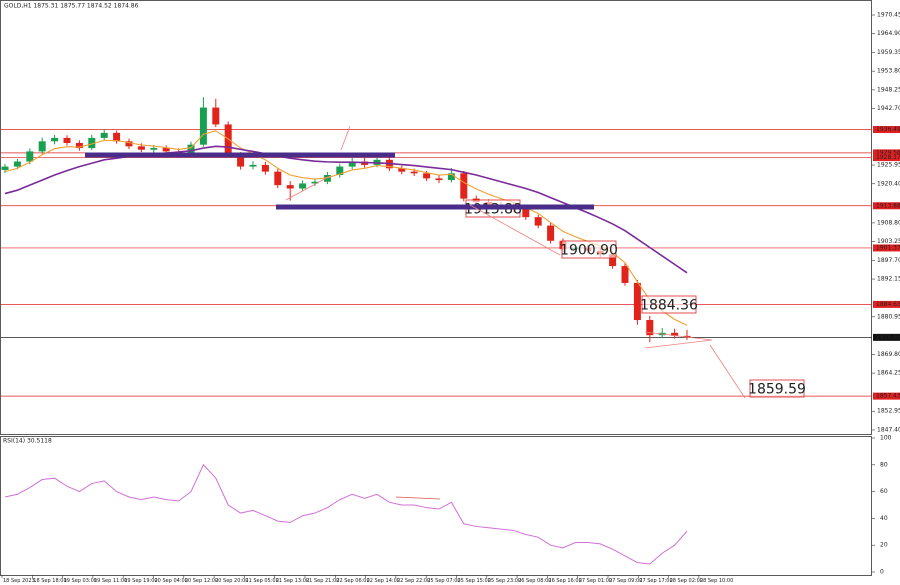 The width and height of the screenshot is (900, 585). Describe the element at coordinates (888, 165) in the screenshot. I see `y-tick-label: 1925.95` at that location.